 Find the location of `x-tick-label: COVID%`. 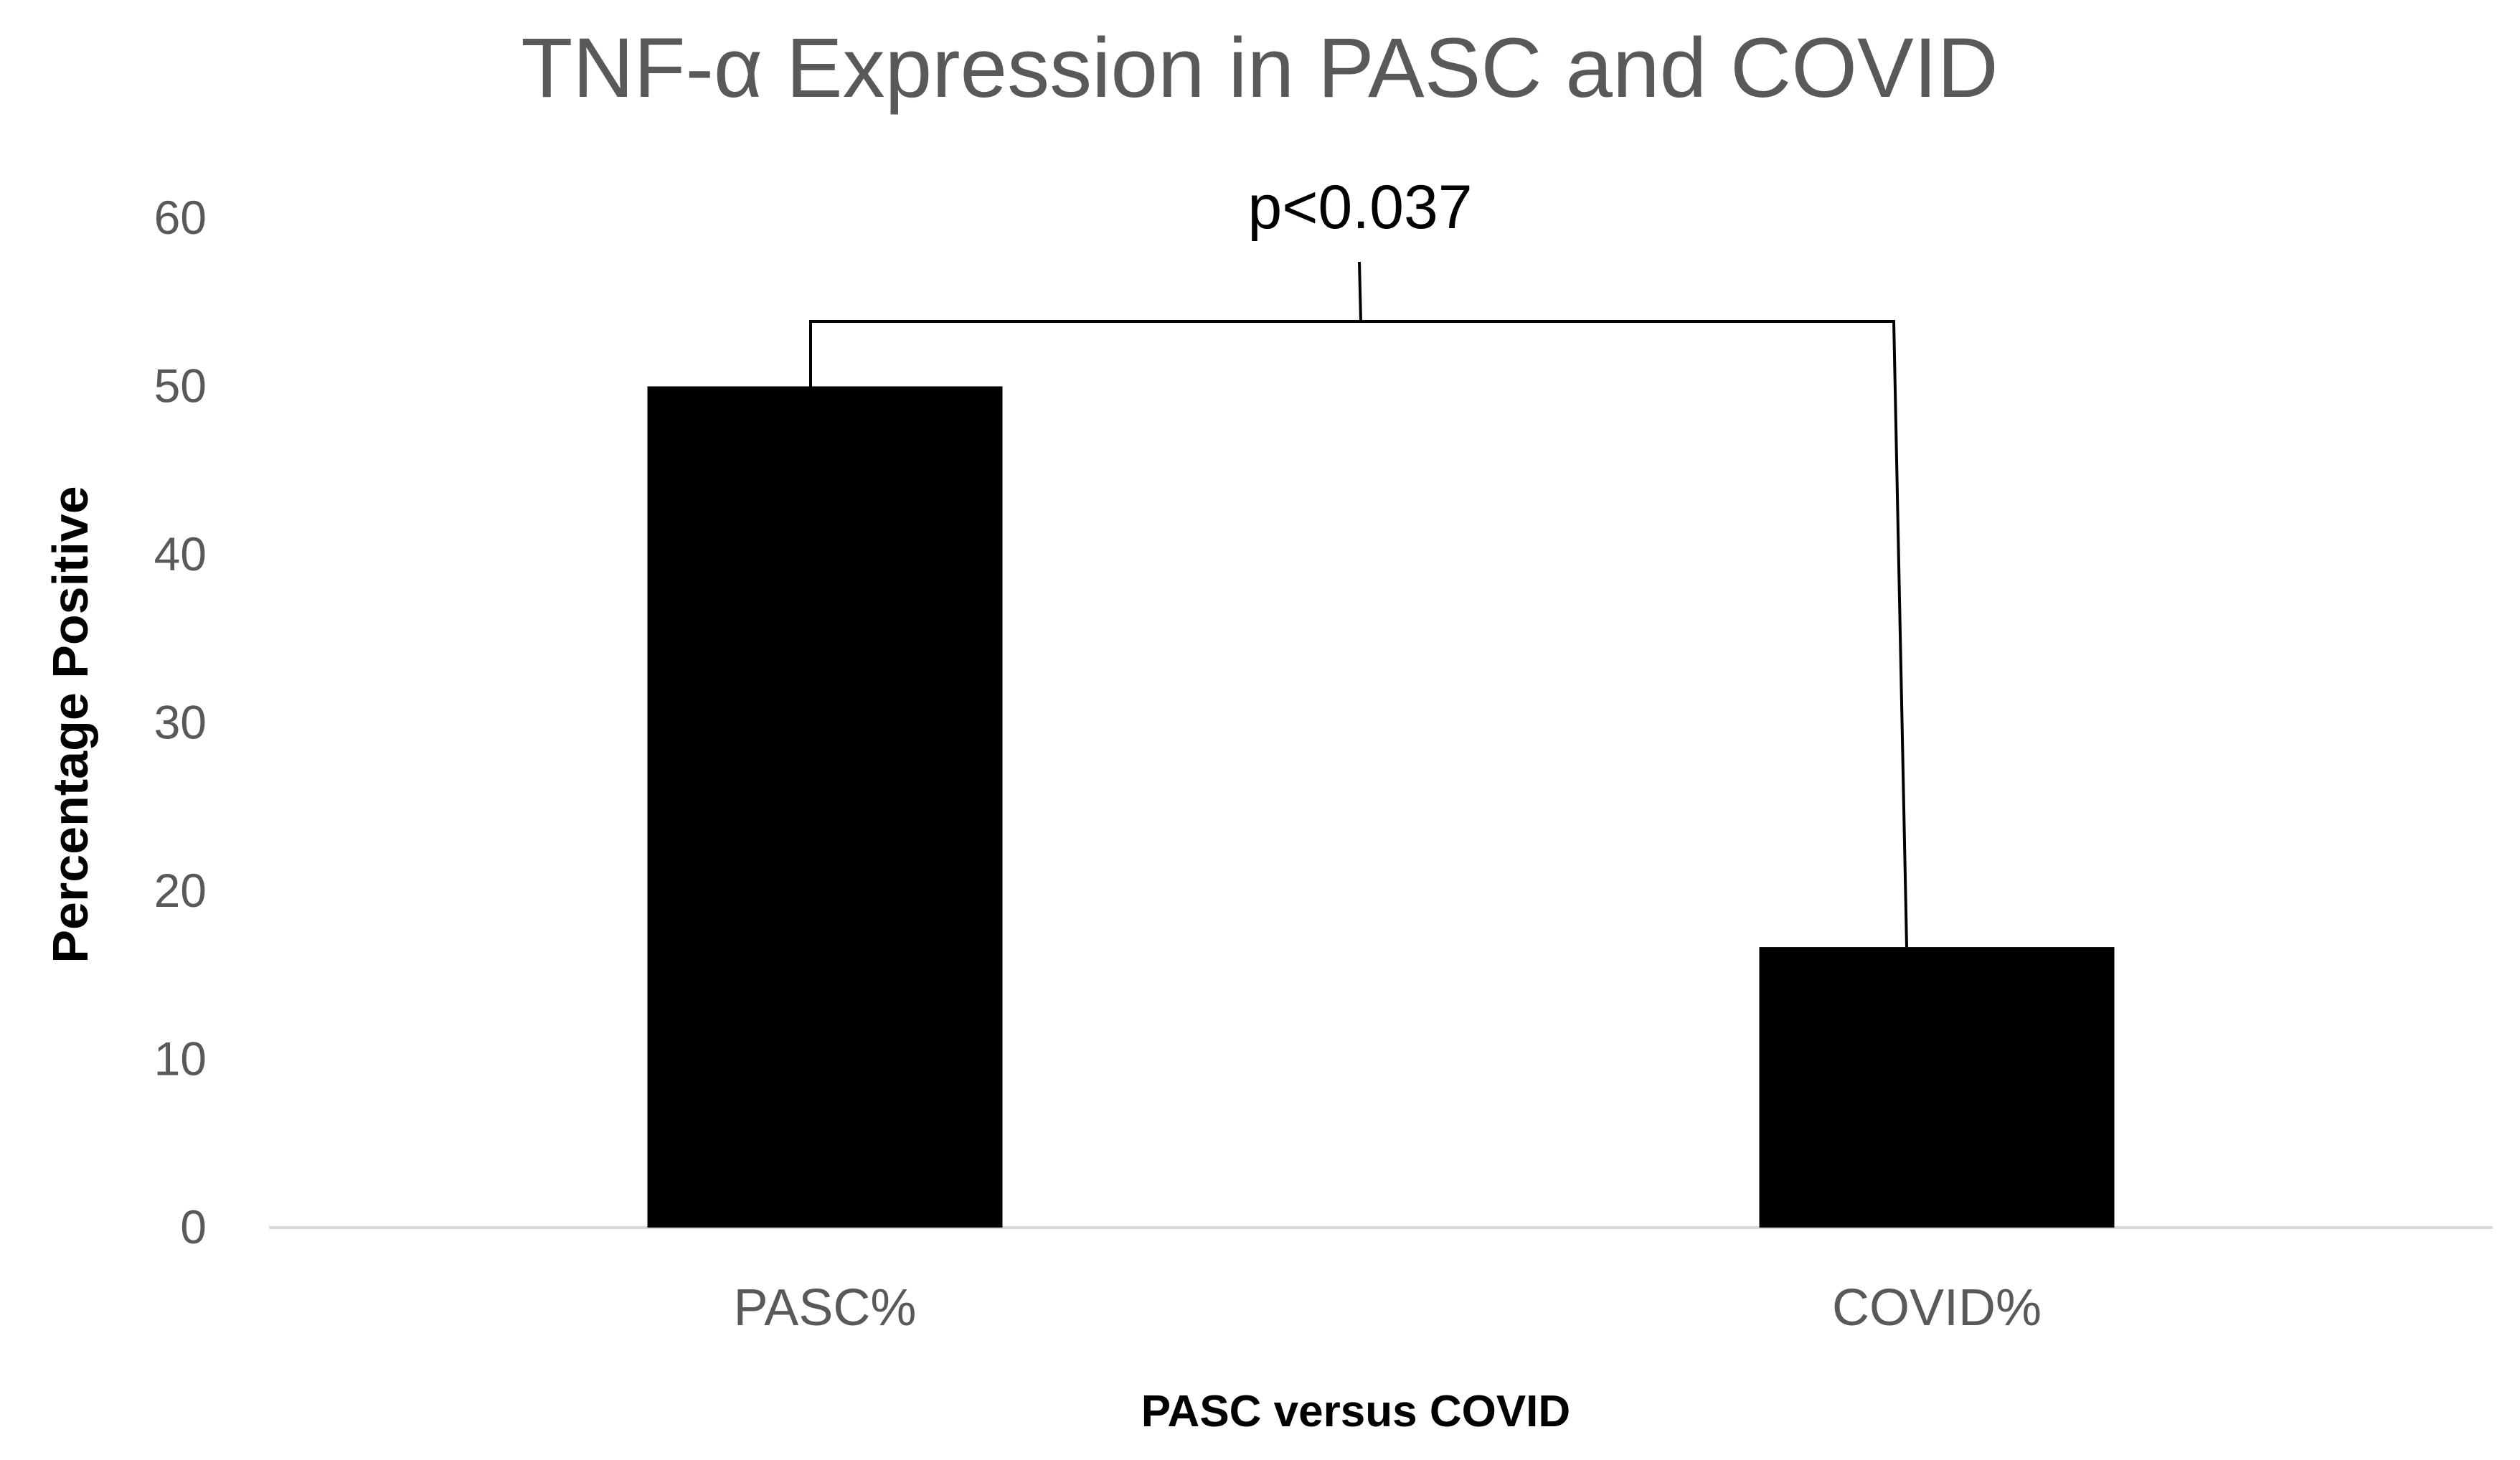

x-tick-label: COVID% is located at coordinates (1937, 1308).